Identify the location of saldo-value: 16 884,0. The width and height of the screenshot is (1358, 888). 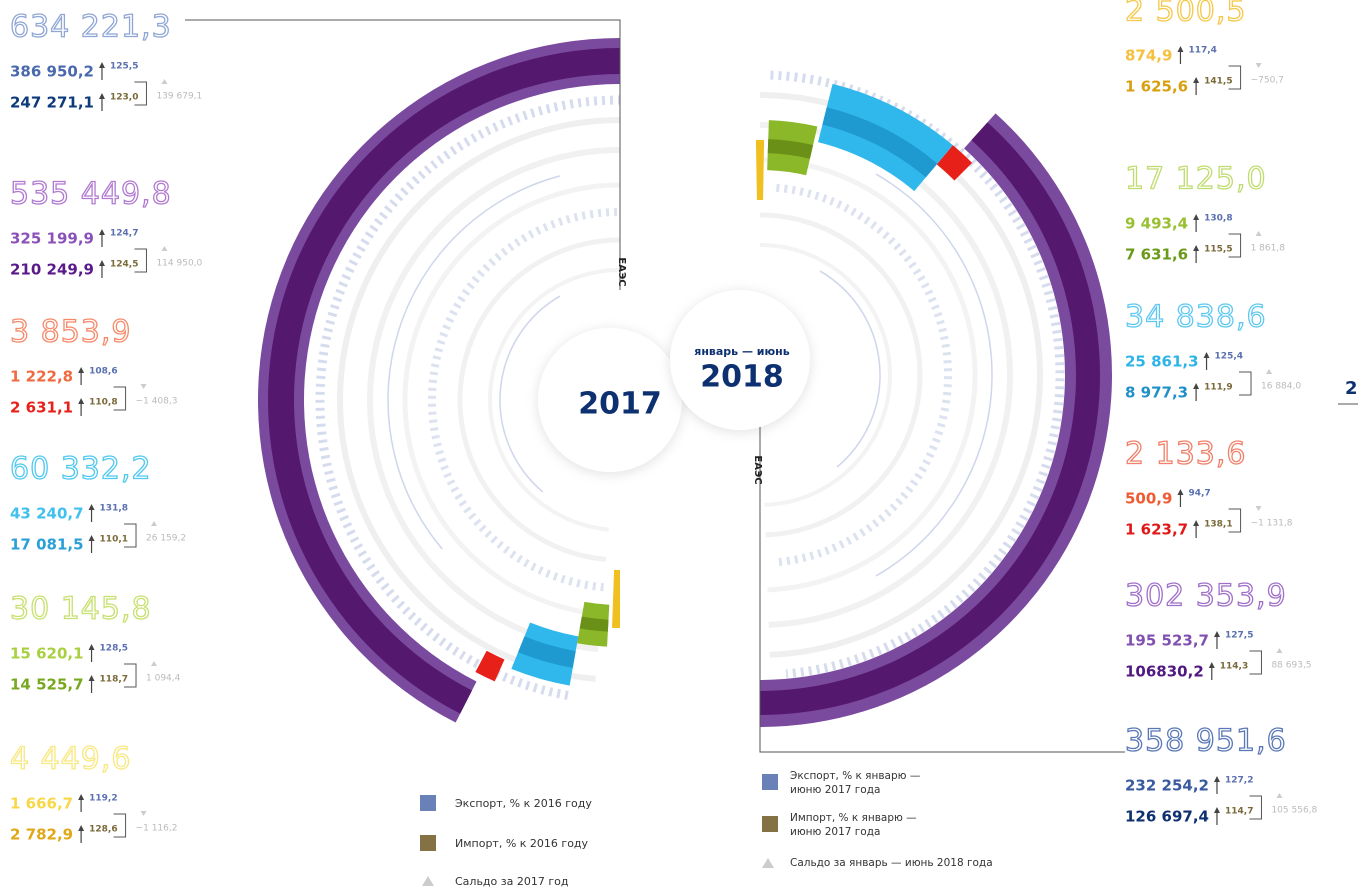
(1281, 387).